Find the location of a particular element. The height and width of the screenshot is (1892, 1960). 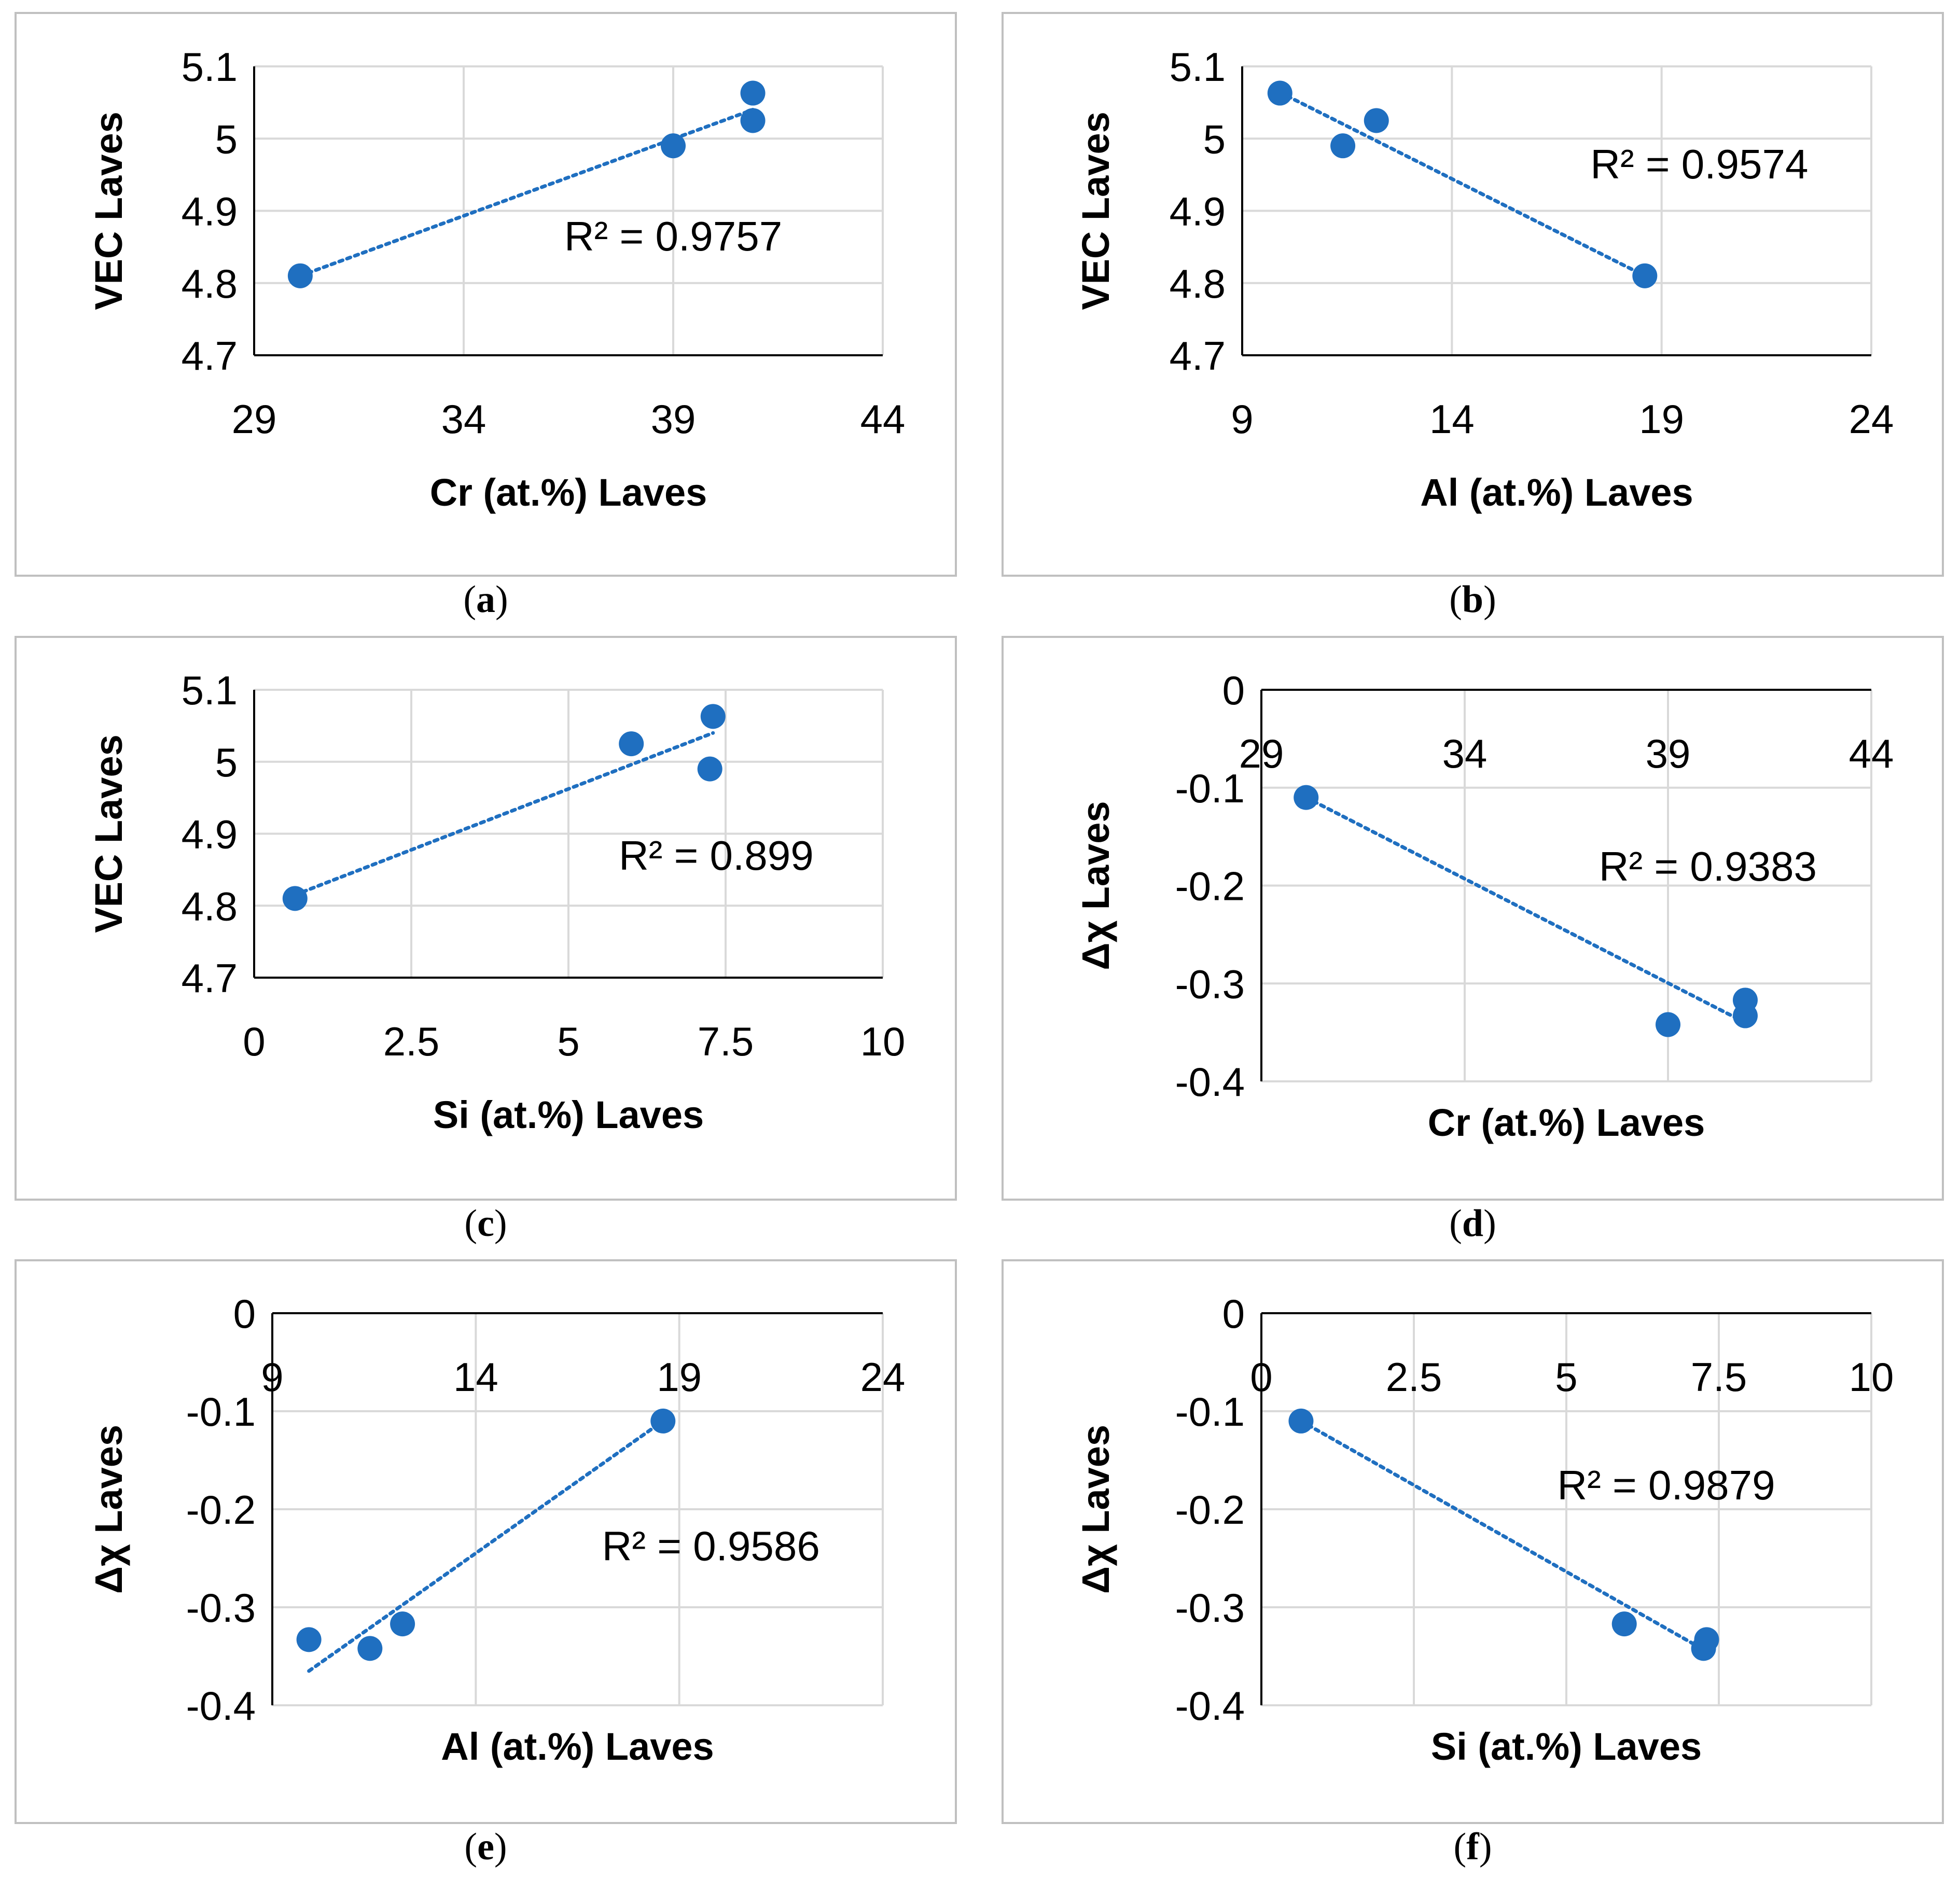

x-tick-label: 14 is located at coordinates (475, 1377).